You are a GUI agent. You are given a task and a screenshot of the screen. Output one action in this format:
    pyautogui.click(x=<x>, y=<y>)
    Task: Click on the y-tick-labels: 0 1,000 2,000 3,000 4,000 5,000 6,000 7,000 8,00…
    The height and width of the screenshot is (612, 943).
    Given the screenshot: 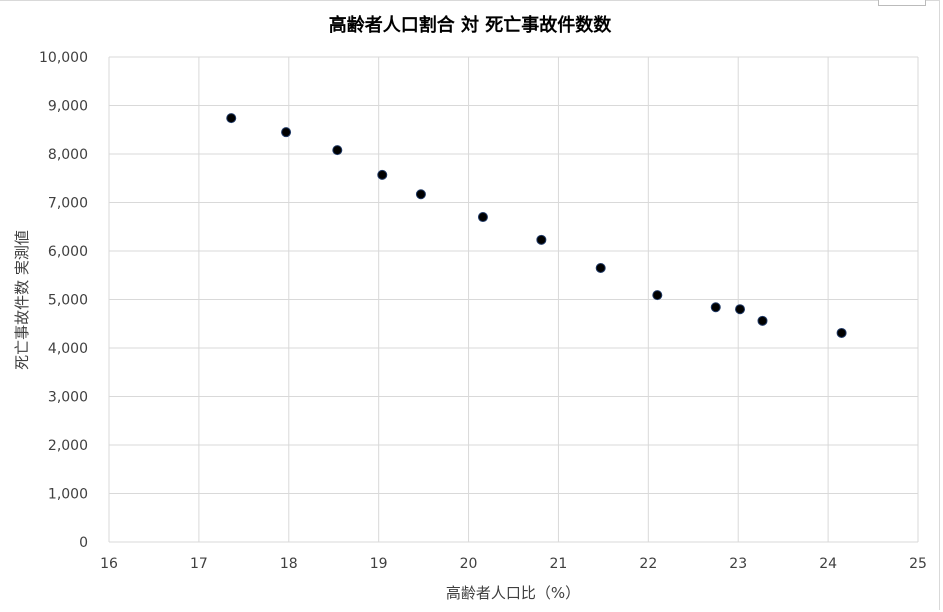 What is the action you would take?
    pyautogui.click(x=63, y=300)
    